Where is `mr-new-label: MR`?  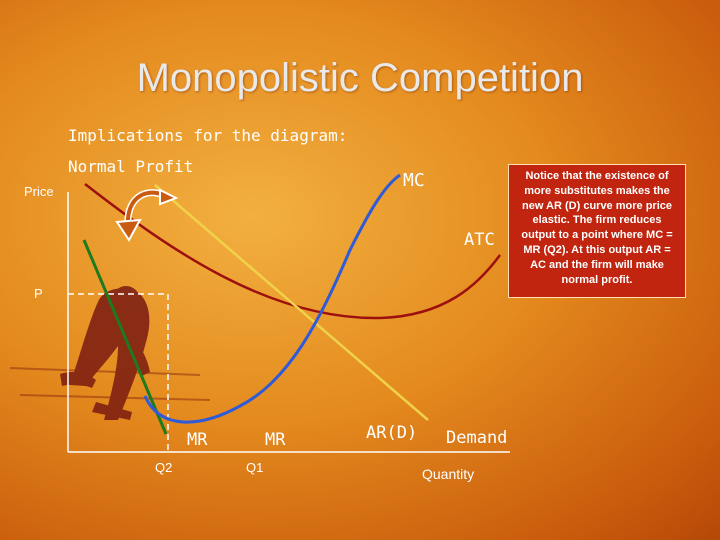
mr-new-label: MR is located at coordinates (197, 440).